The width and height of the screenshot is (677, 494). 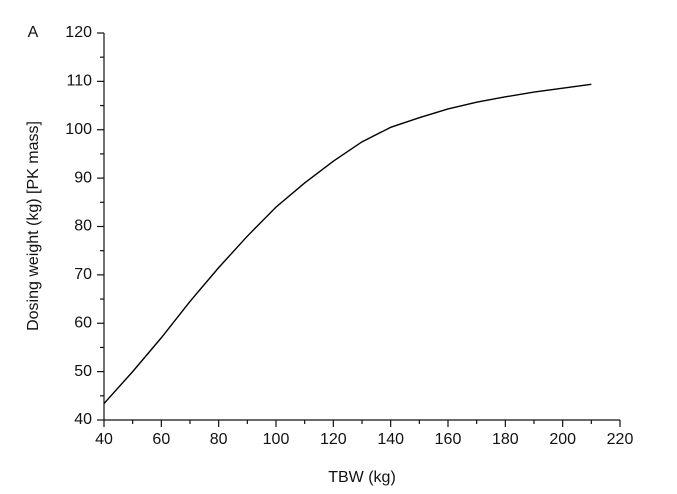 What do you see at coordinates (83, 419) in the screenshot?
I see `y-tick-label: 40` at bounding box center [83, 419].